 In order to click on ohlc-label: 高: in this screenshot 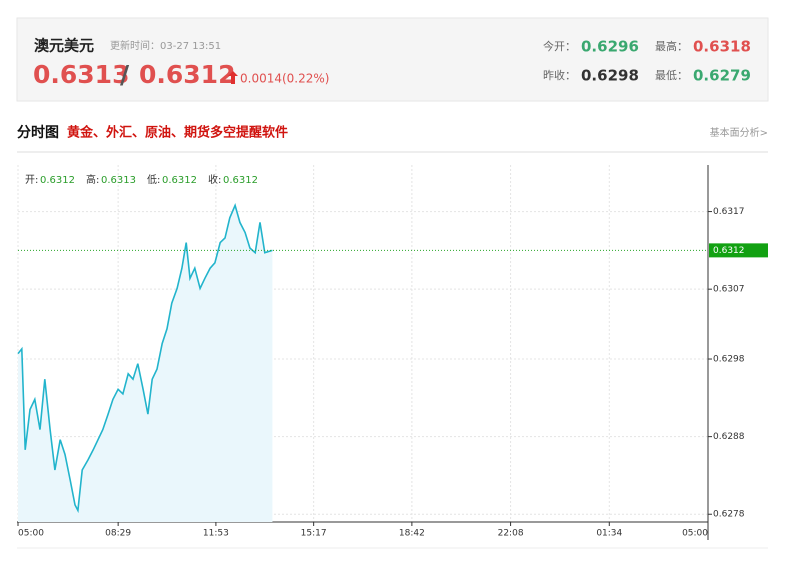, I will do `click(92, 179)`.